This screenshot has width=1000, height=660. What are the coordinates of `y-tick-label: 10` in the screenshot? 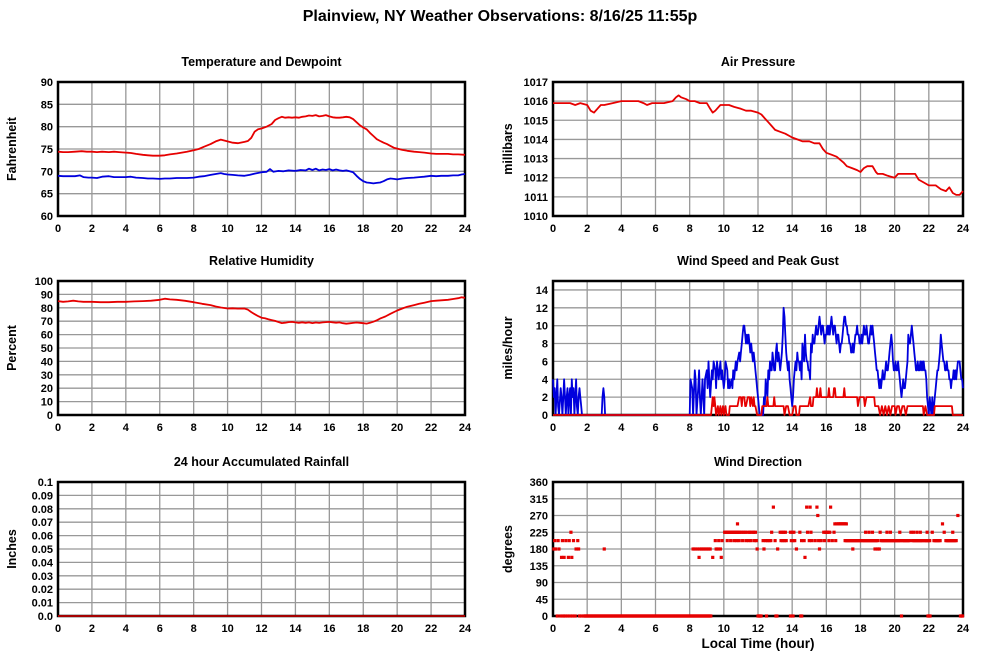 It's located at (542, 327).